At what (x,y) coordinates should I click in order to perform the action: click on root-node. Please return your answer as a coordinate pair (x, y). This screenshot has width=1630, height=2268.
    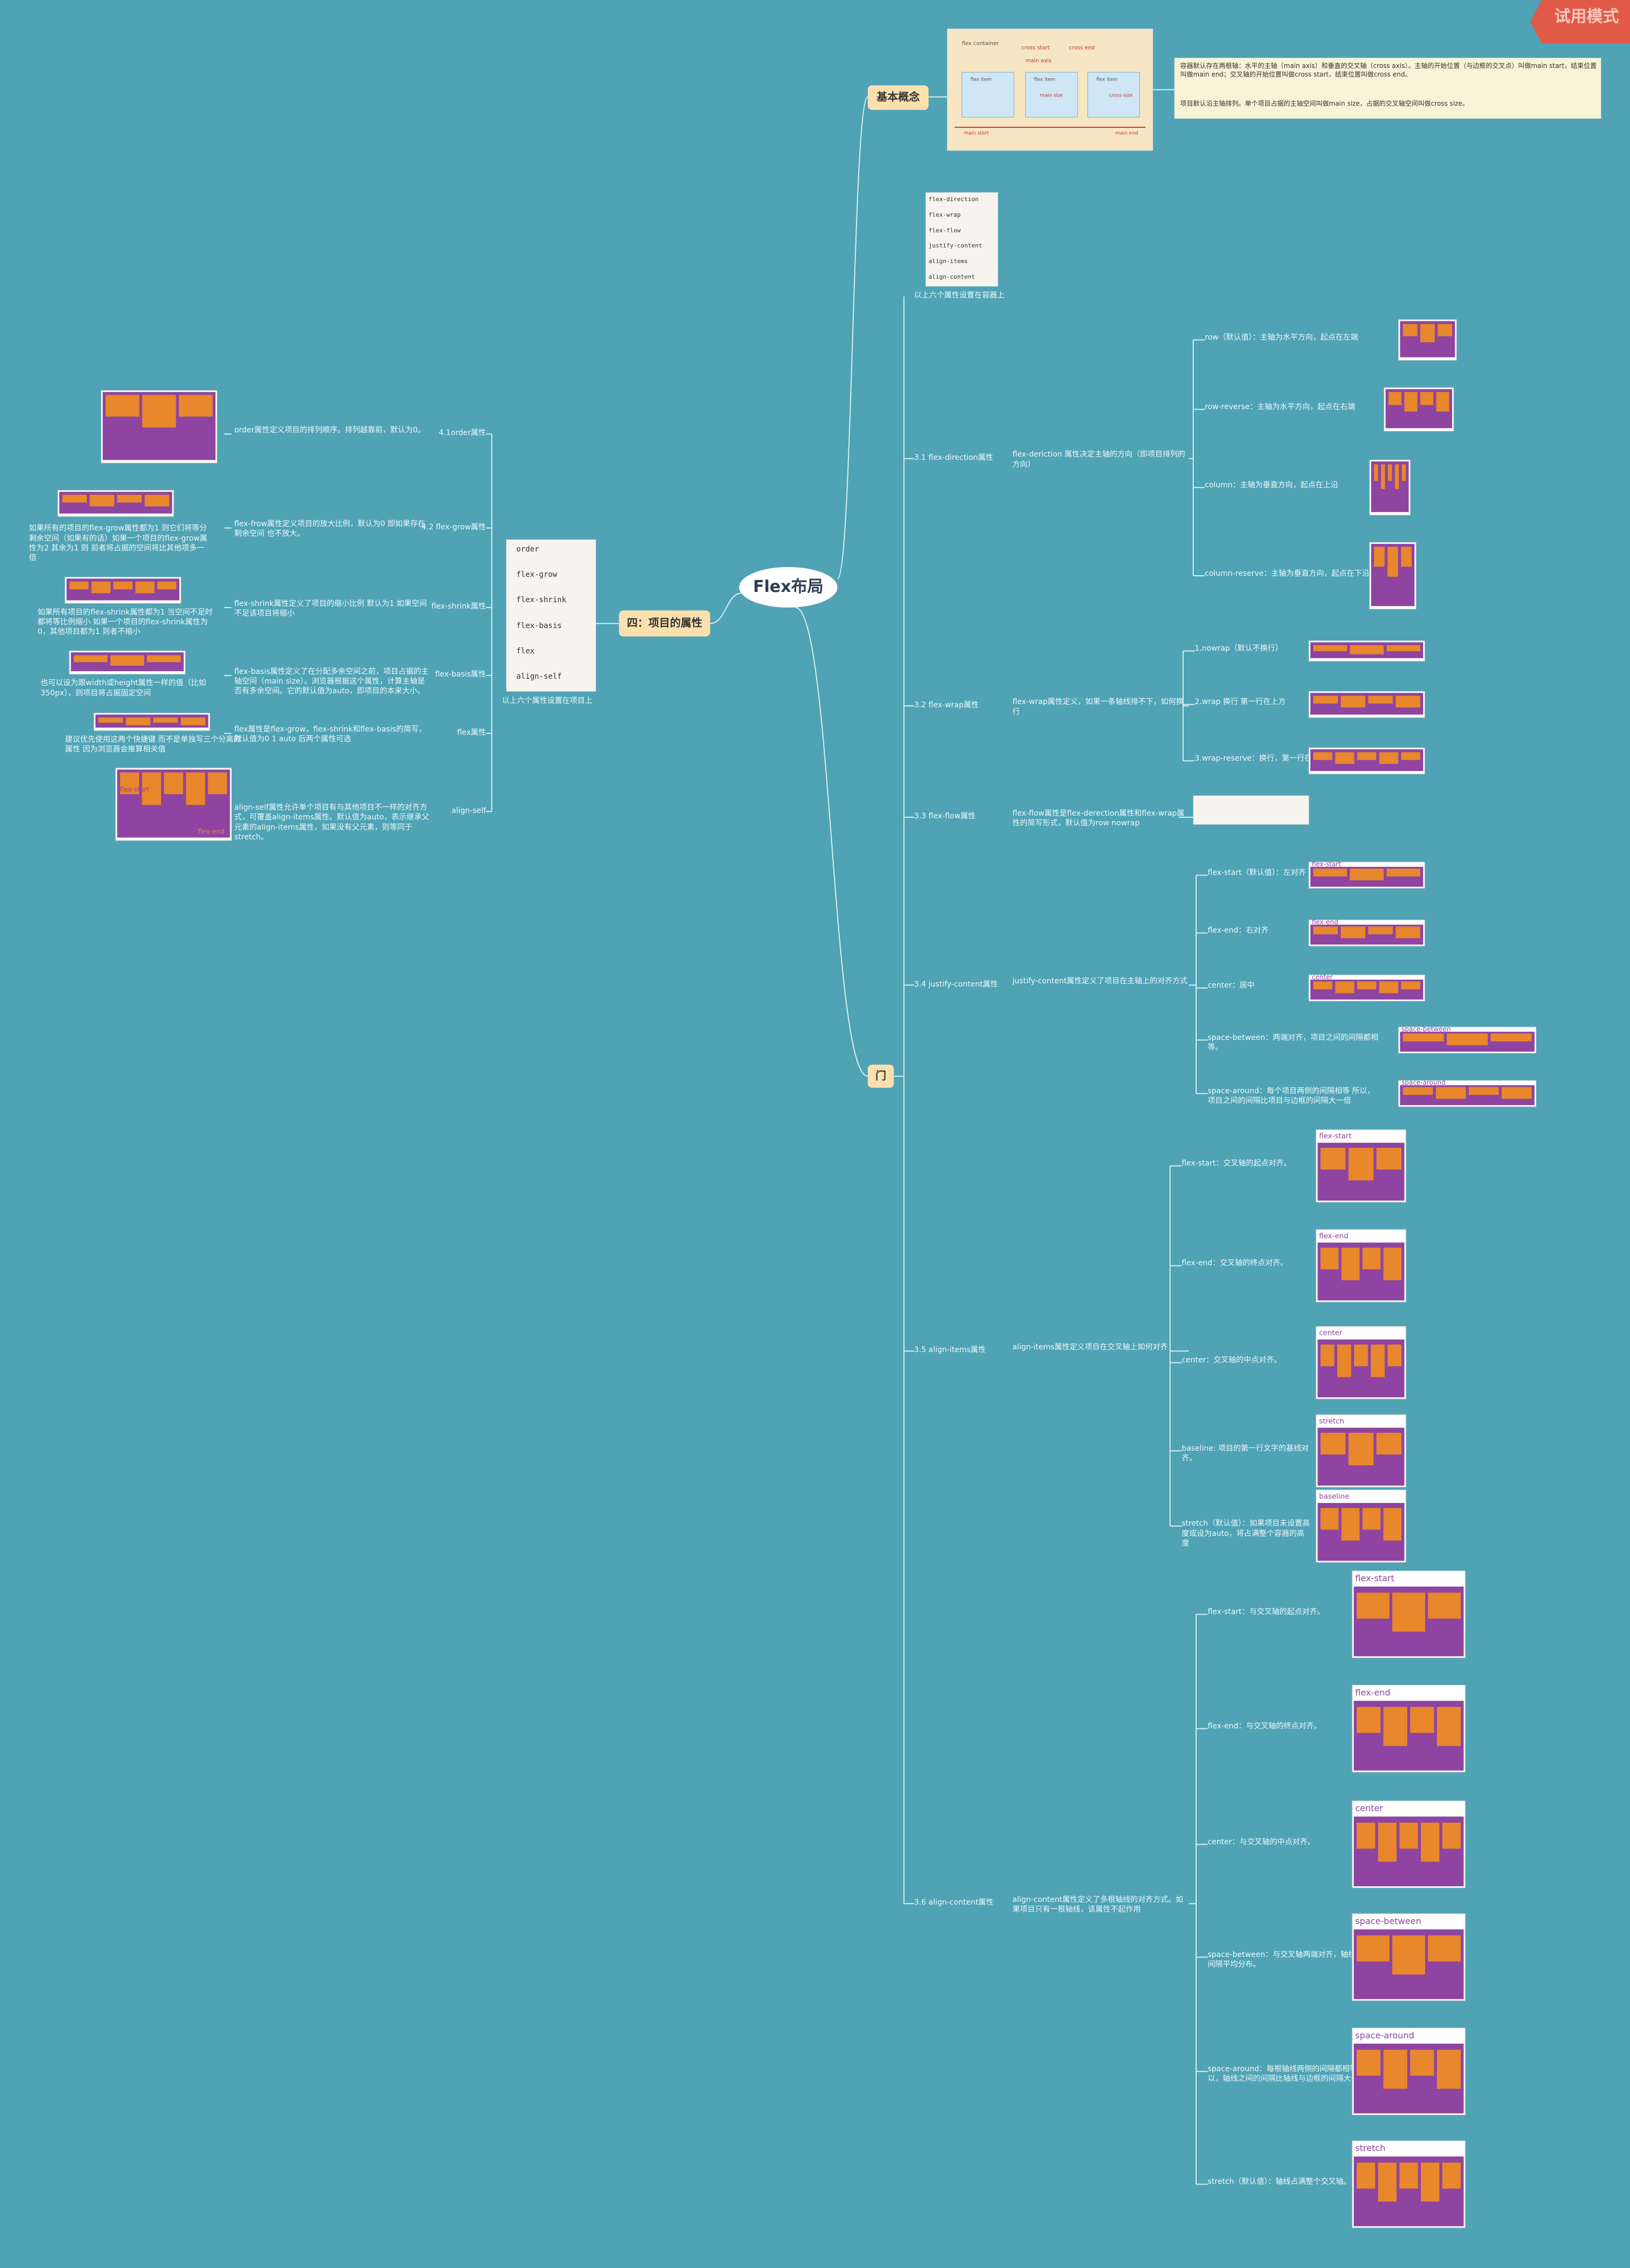
    Looking at the image, I should click on (788, 587).